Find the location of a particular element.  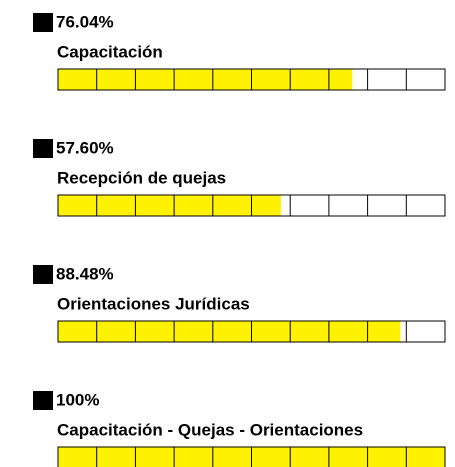

value-label: 57.60% is located at coordinates (85, 147).